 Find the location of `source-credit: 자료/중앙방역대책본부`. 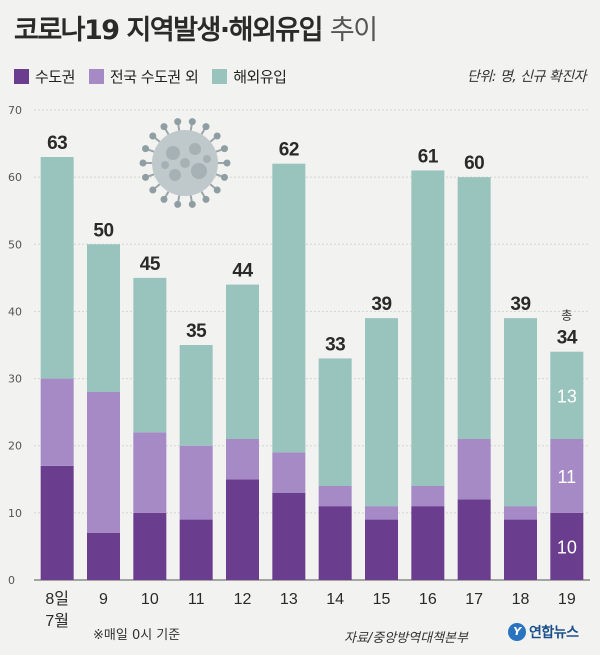

source-credit: 자료/중앙방역대책본부 is located at coordinates (406, 638).